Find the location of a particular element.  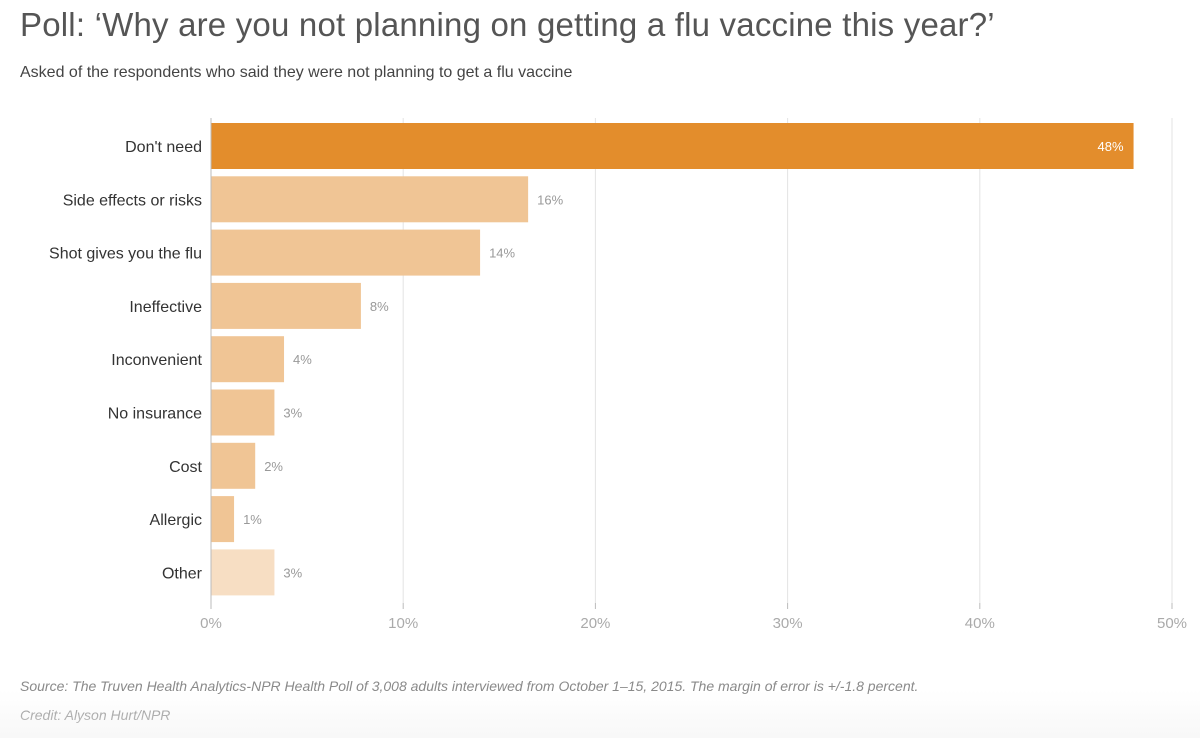

value-label: 48% is located at coordinates (1111, 146).